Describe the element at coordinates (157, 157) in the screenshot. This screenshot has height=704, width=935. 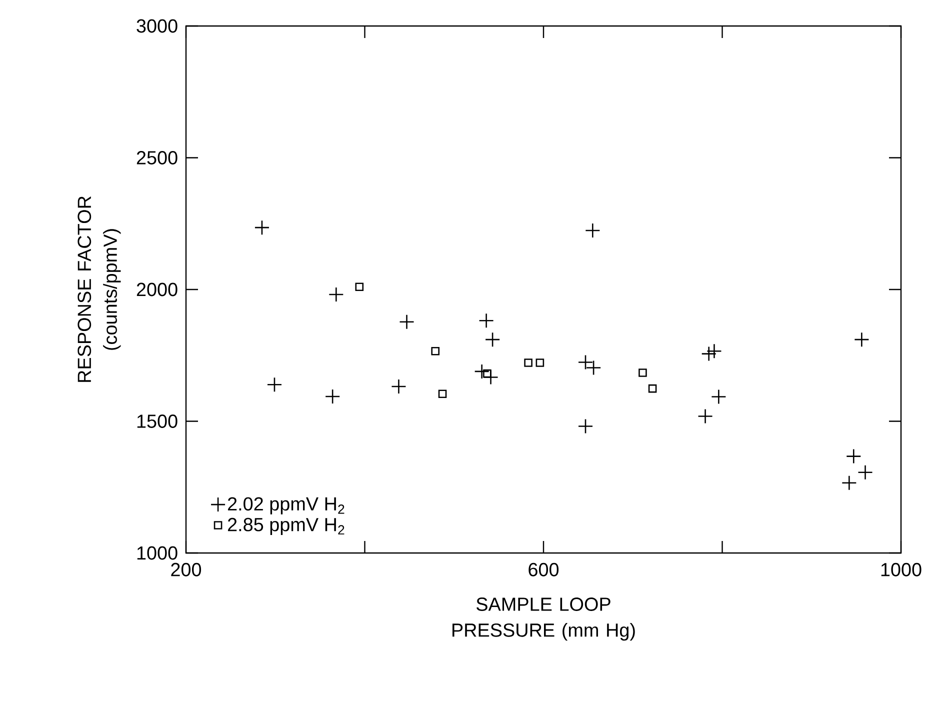
I see `y-tick-label: 2500` at that location.